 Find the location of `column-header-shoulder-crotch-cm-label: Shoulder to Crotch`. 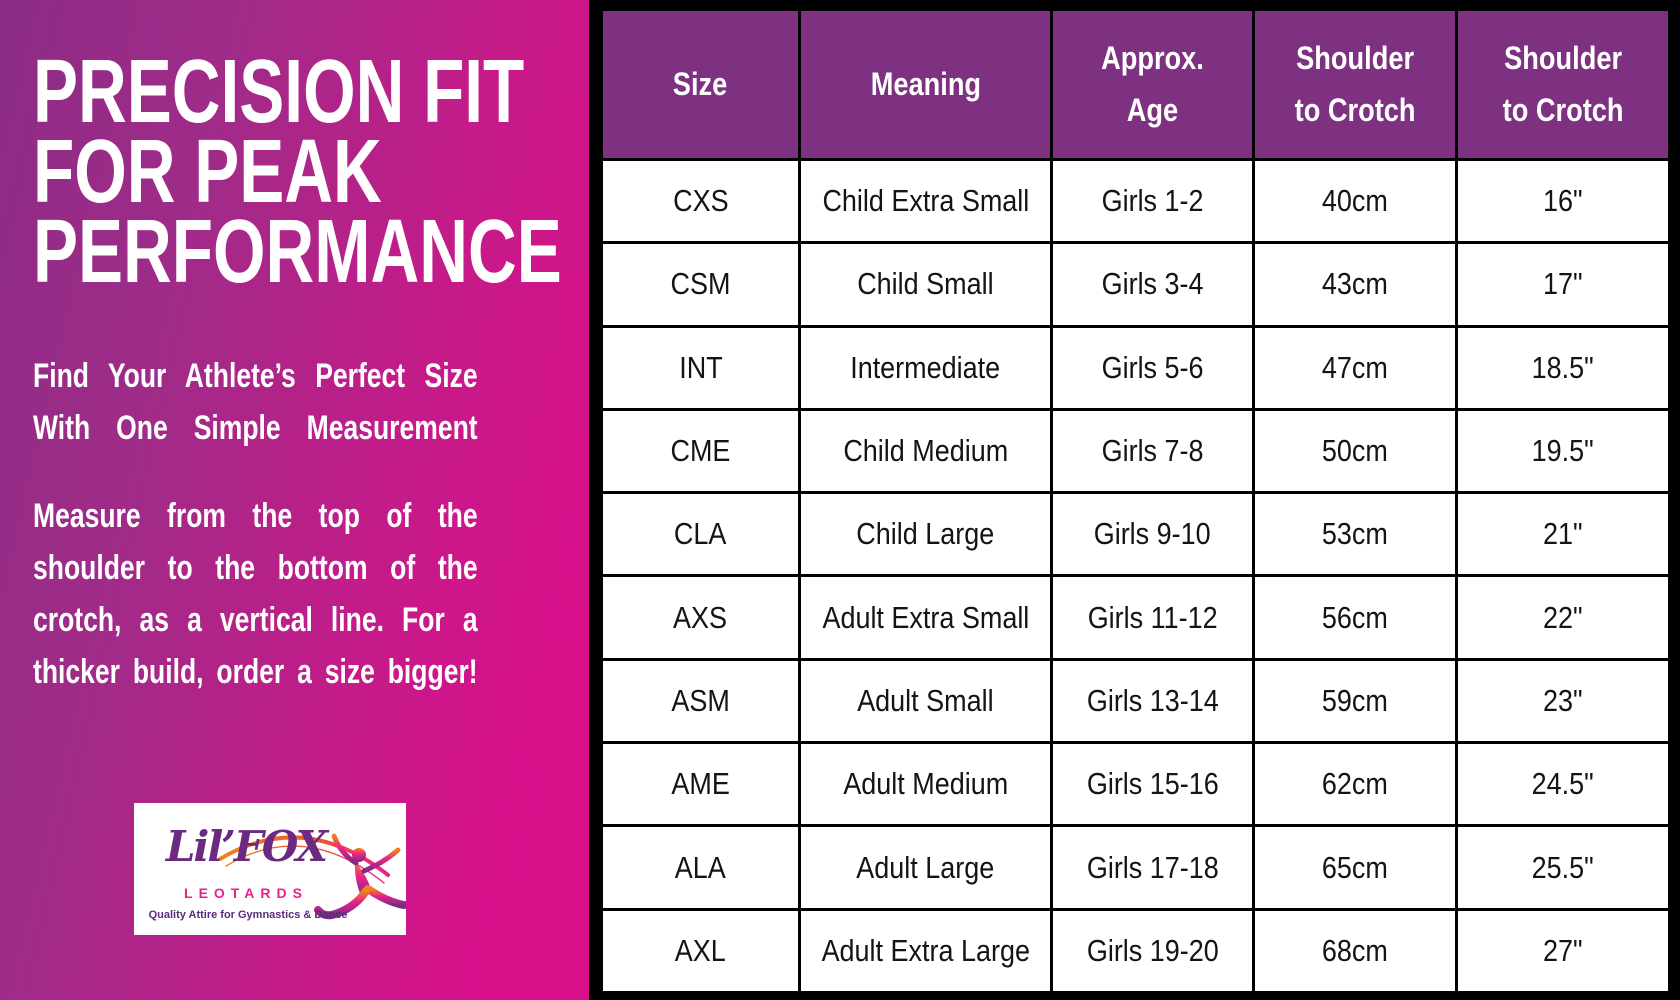

column-header-shoulder-crotch-cm-label: Shoulder to Crotch is located at coordinates (1355, 83).